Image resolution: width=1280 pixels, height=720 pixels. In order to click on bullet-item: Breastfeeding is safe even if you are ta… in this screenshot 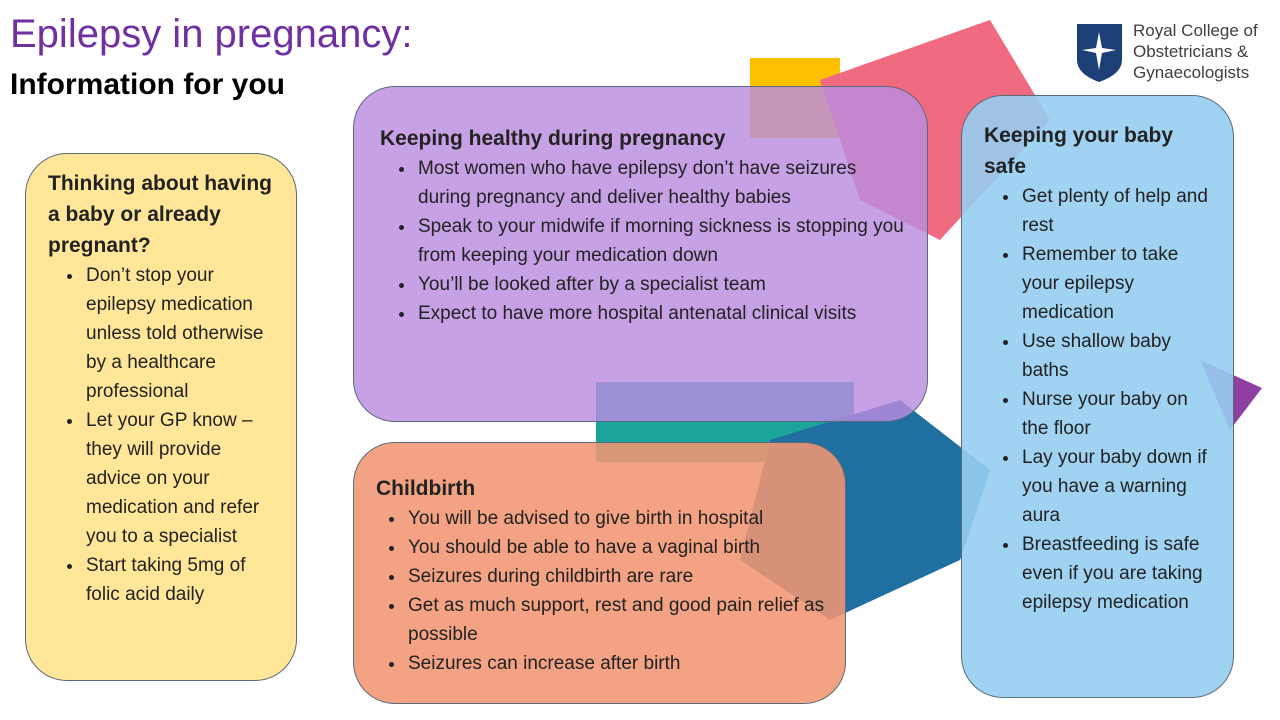, I will do `click(1116, 573)`.